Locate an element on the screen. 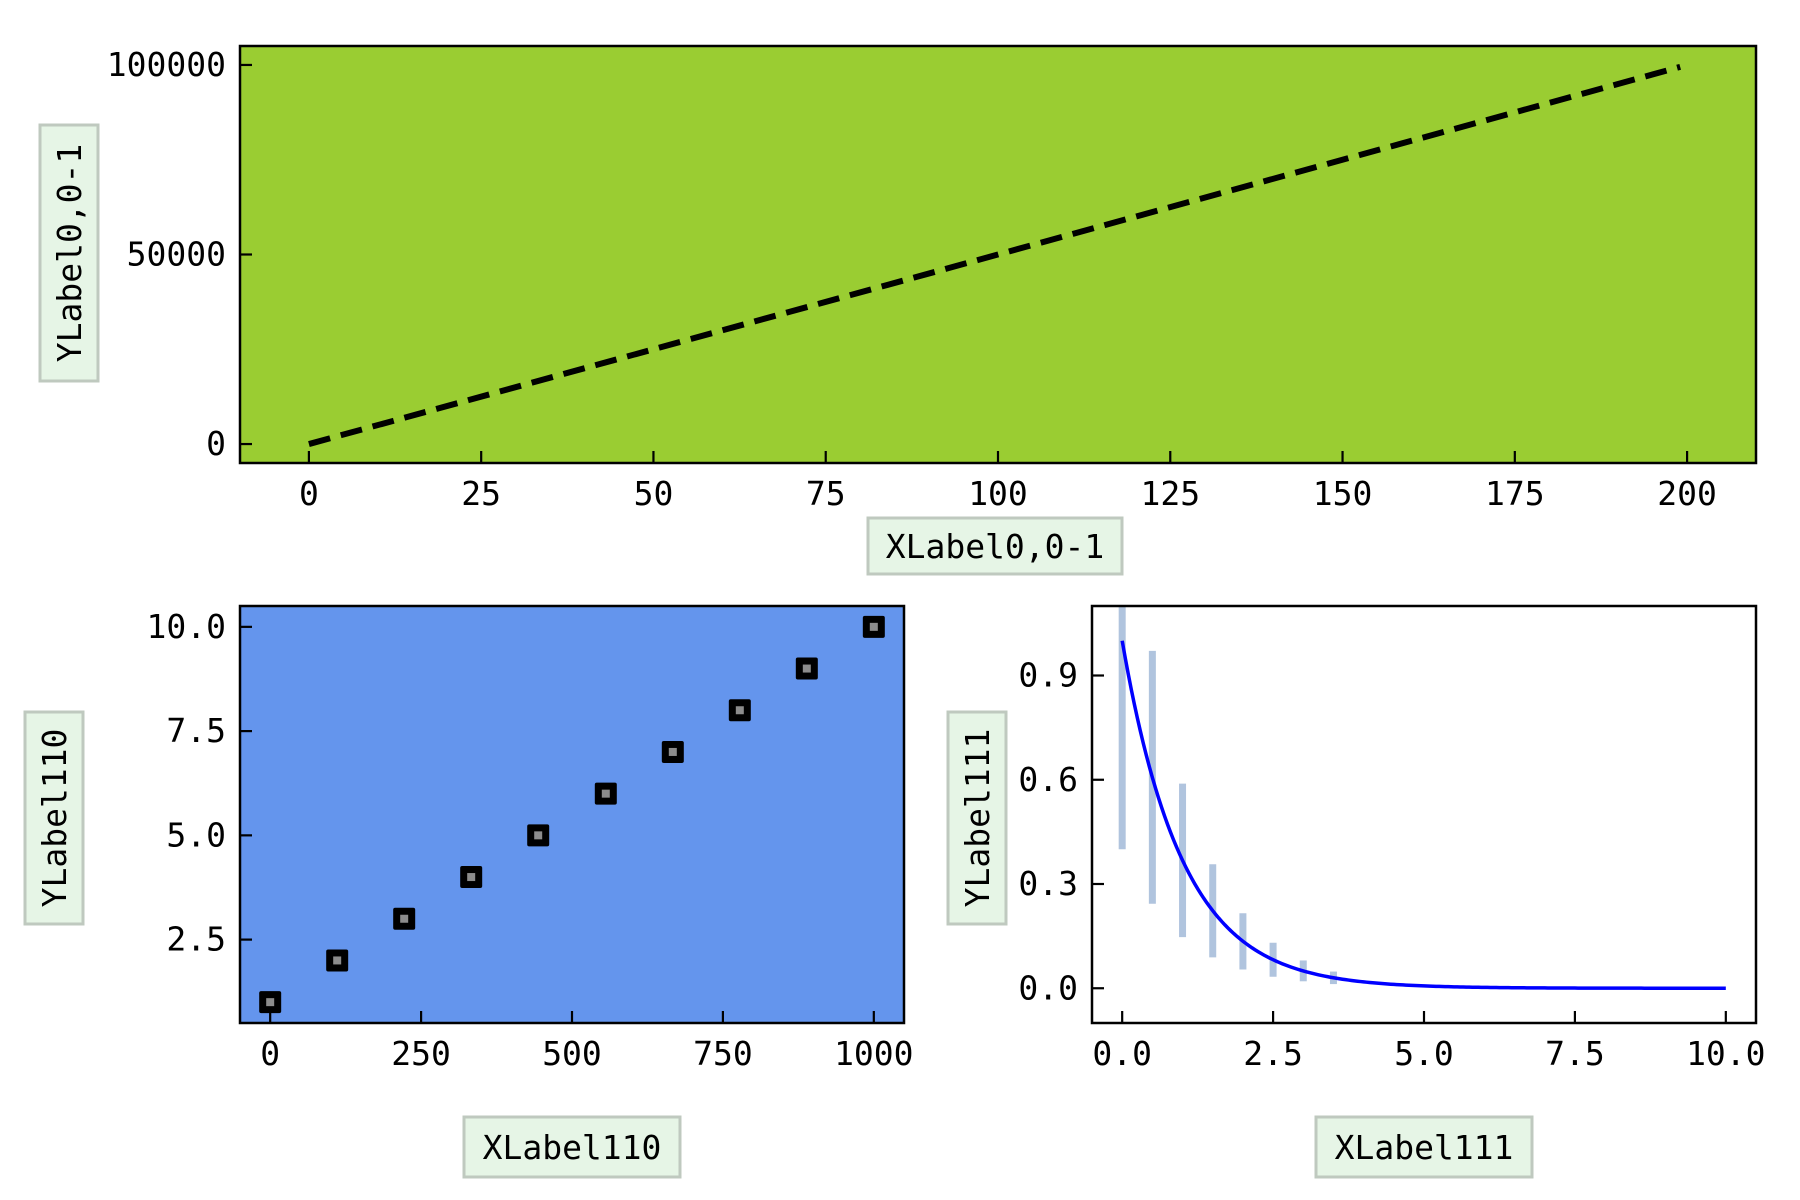  bottom-right-y-tick-label: 0.0 is located at coordinates (1048, 987).